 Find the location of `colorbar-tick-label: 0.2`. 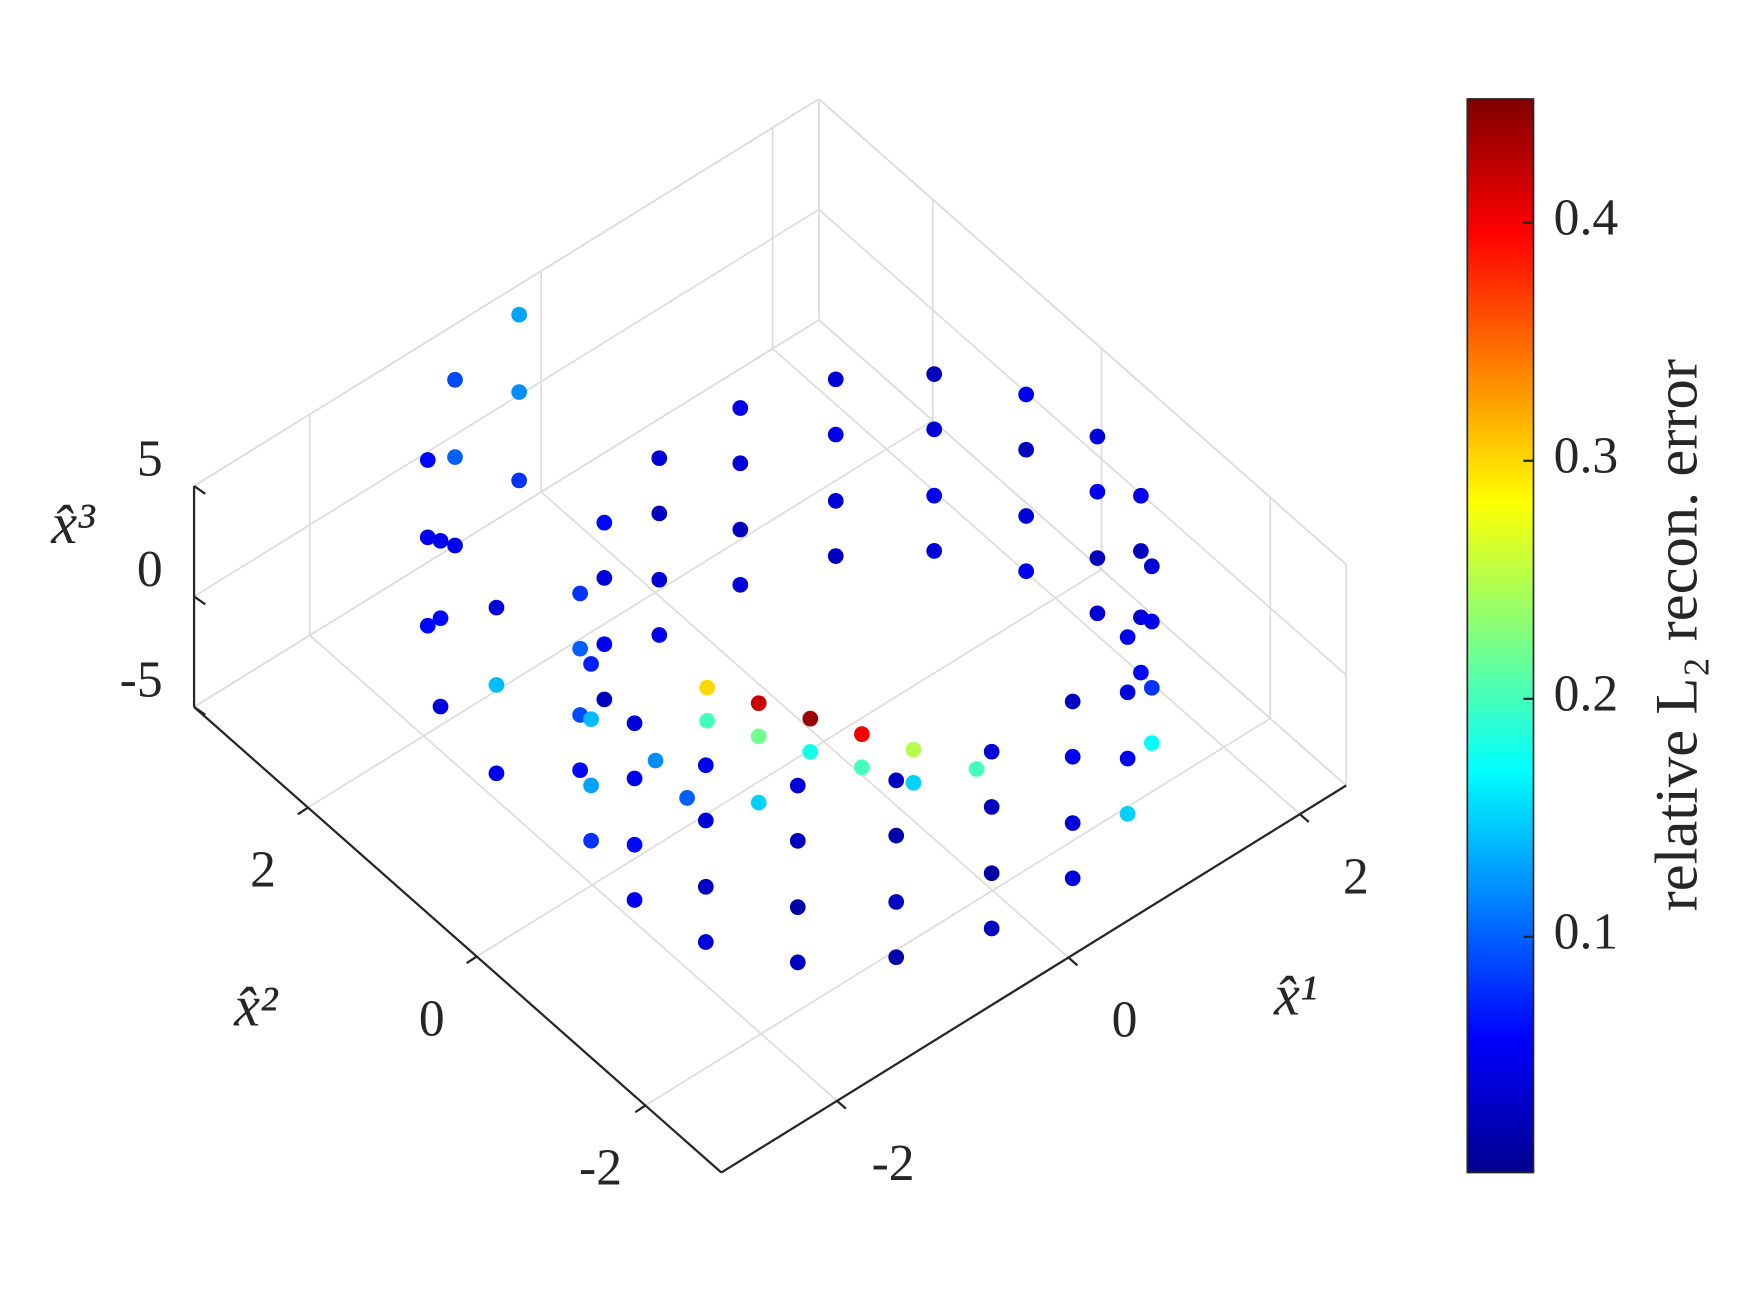

colorbar-tick-label: 0.2 is located at coordinates (1586, 694).